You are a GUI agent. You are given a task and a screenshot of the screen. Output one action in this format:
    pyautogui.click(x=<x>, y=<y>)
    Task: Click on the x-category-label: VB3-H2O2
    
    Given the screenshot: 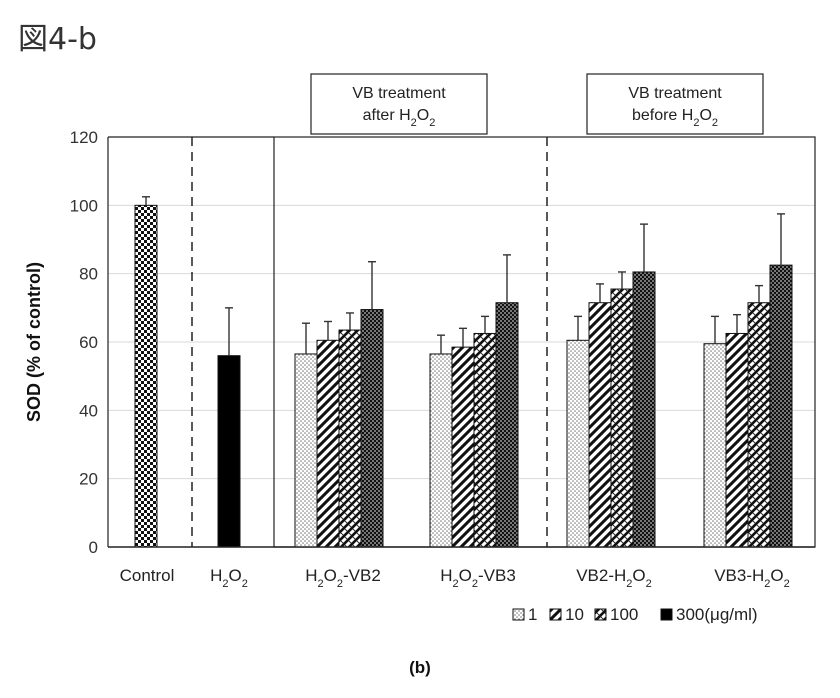 What is the action you would take?
    pyautogui.click(x=752, y=578)
    